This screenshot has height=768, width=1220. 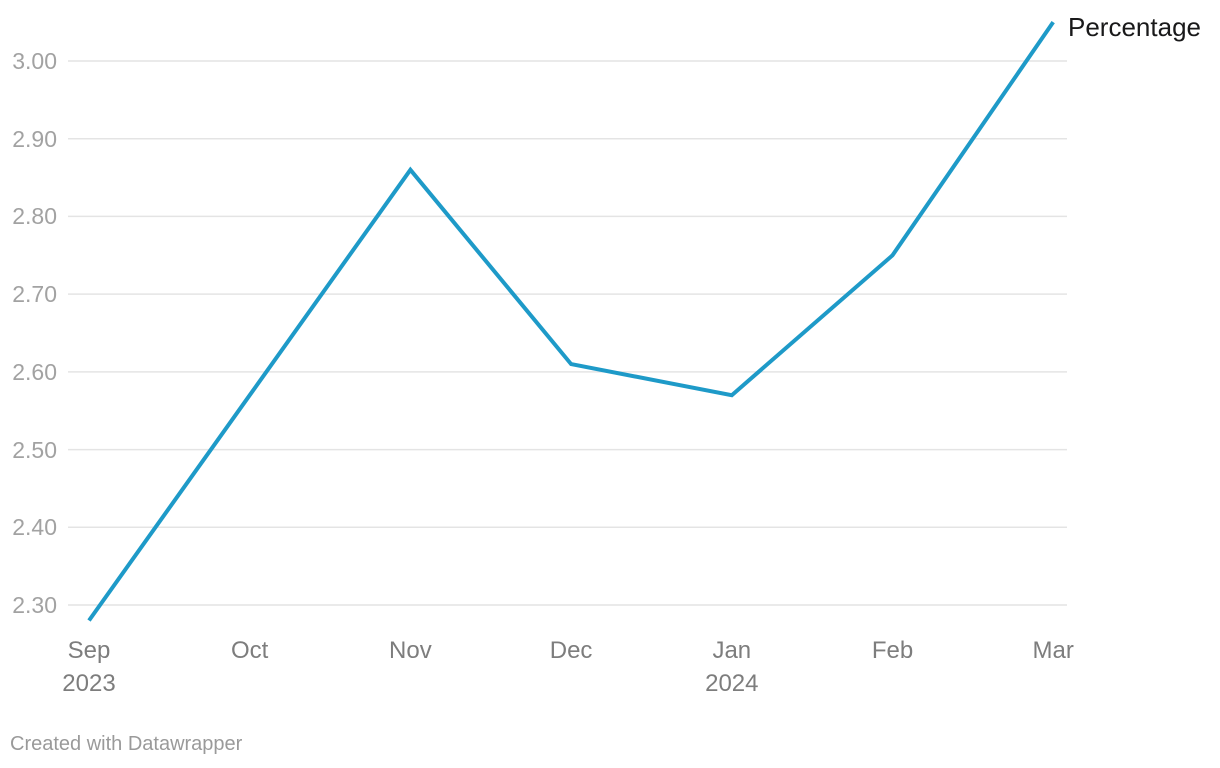 What do you see at coordinates (34, 527) in the screenshot?
I see `y-tick-label: 2.40` at bounding box center [34, 527].